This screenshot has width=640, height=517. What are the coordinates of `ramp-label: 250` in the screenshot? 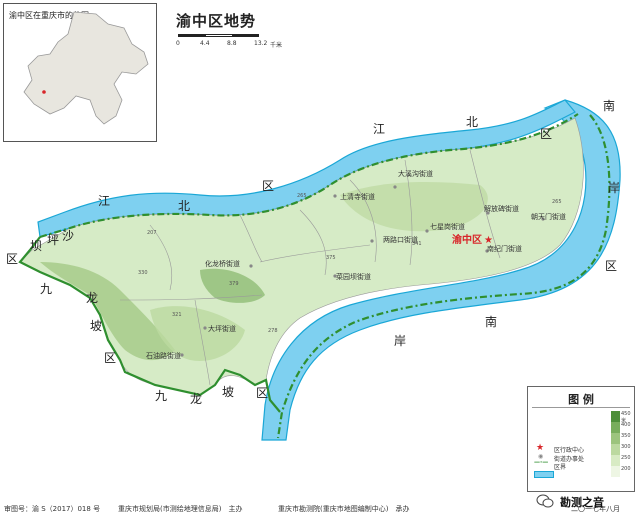 It's located at (626, 458).